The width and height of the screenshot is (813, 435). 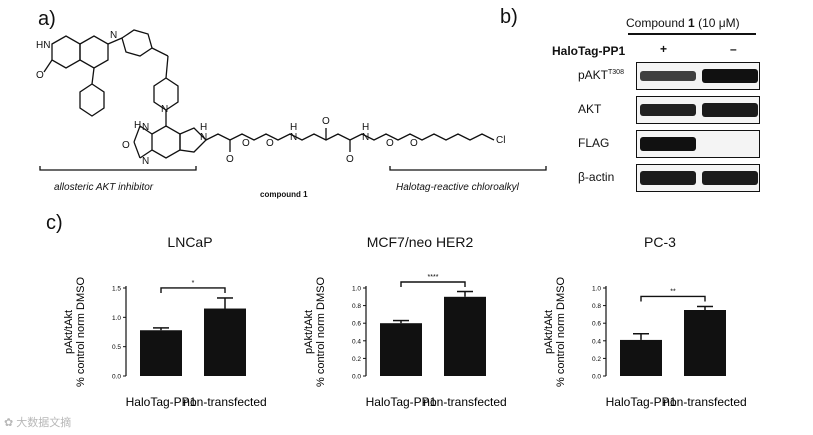 I want to click on lane-mark-1: +, so click(x=664, y=49).